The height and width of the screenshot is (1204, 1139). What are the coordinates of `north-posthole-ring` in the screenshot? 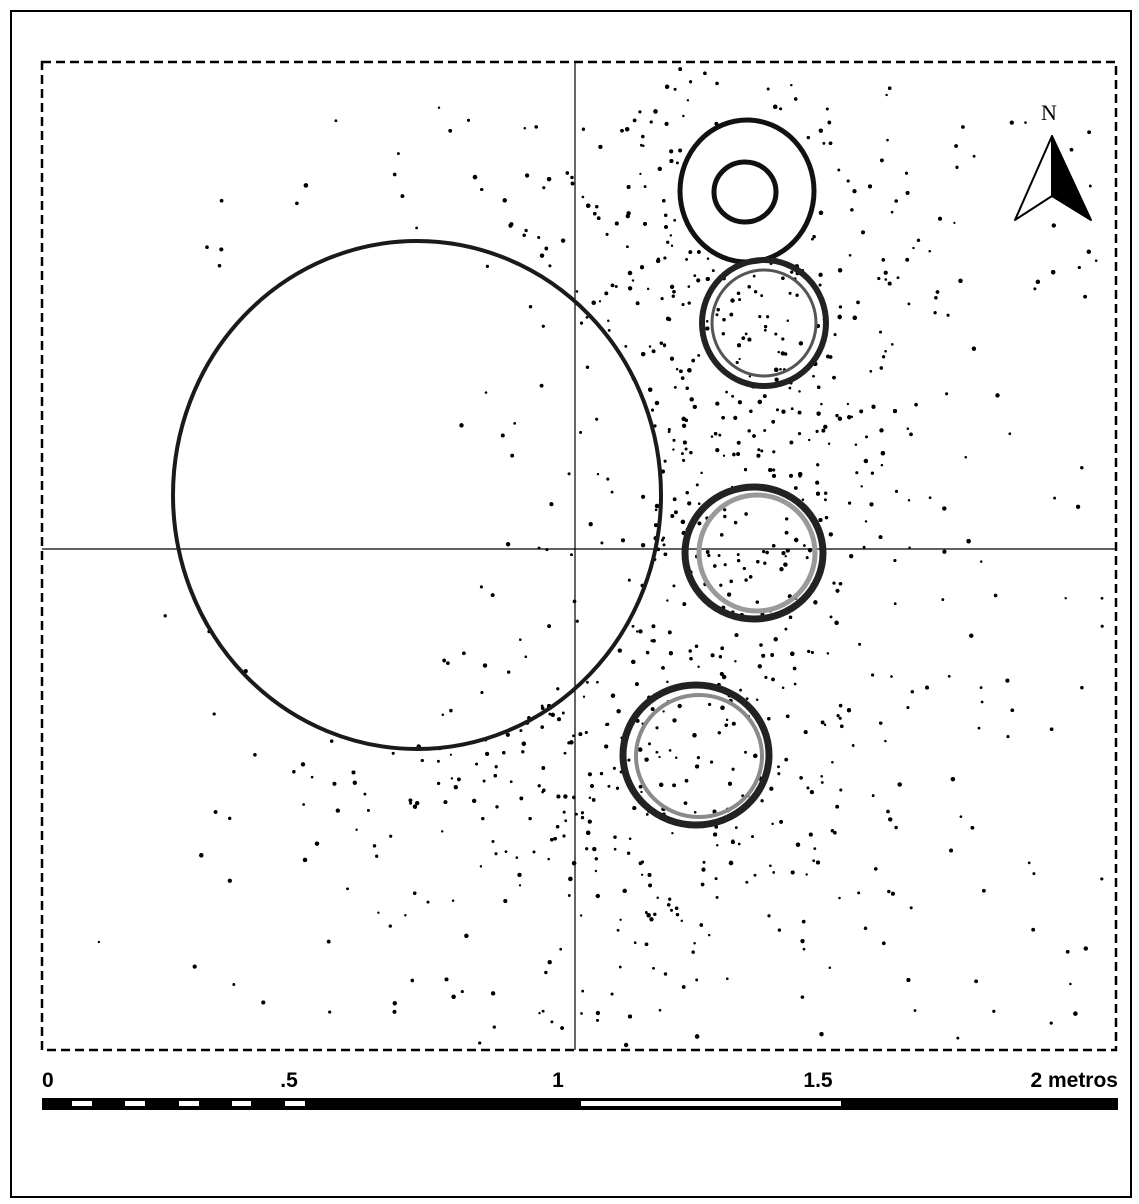 It's located at (747, 191).